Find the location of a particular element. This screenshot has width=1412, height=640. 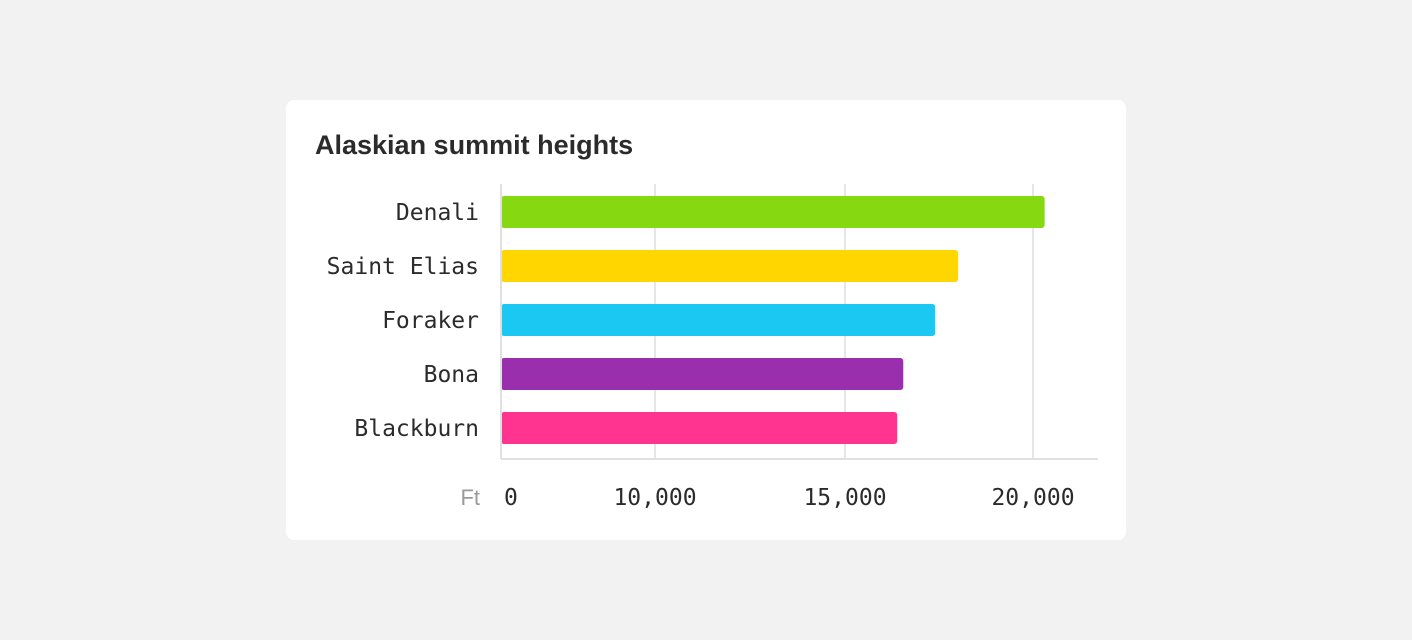

category-labels: Denali Saint Elias Foraker Bona Blackburn is located at coordinates (403, 321).